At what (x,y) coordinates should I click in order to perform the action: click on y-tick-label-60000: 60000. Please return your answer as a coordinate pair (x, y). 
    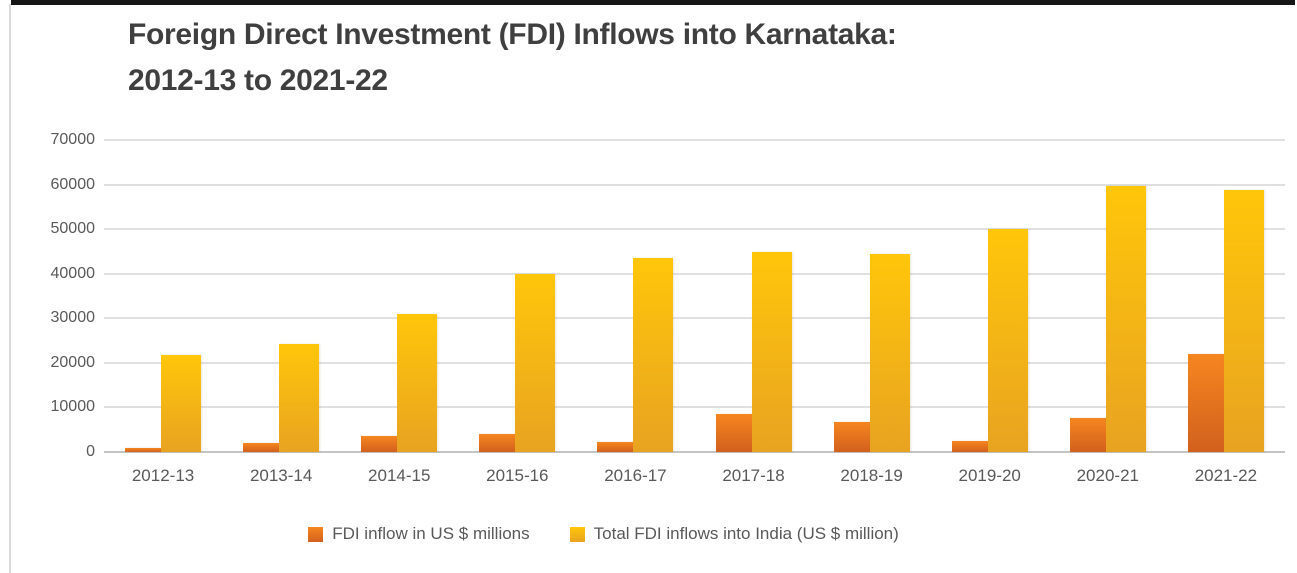
    Looking at the image, I should click on (73, 184).